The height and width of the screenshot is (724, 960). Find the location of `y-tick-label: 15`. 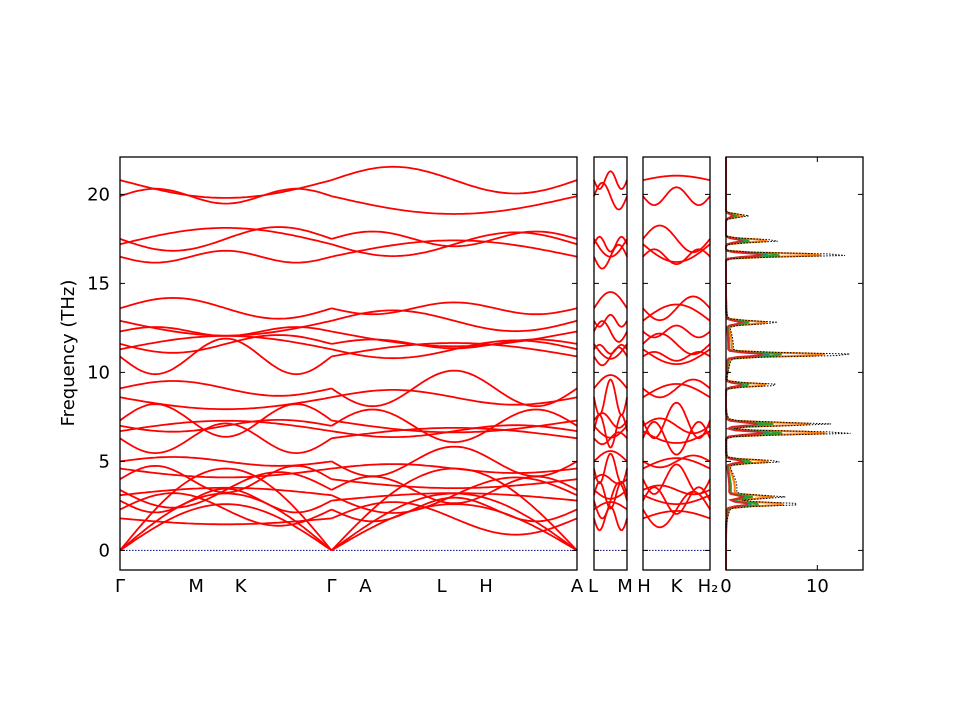

y-tick-label: 15 is located at coordinates (98, 283).